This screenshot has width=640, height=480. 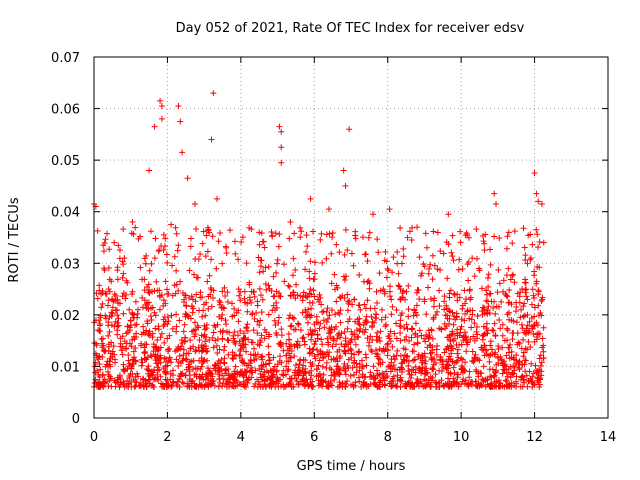 What do you see at coordinates (241, 437) in the screenshot?
I see `x-tick-label: 4` at bounding box center [241, 437].